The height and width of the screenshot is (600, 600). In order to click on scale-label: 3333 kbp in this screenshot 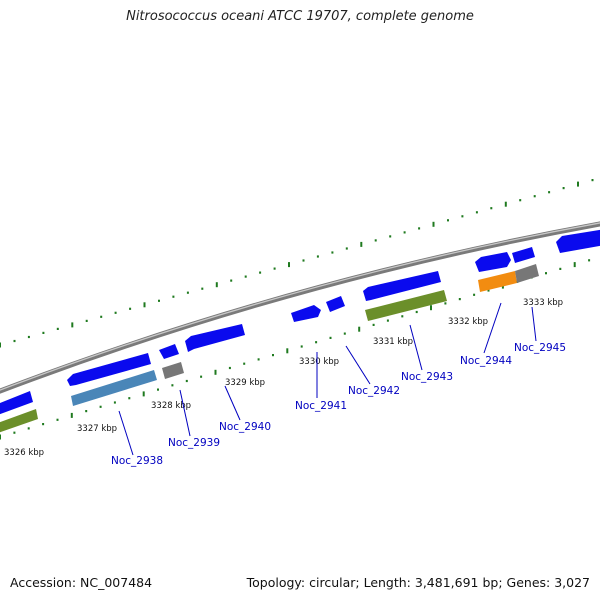, I will do `click(543, 303)`.